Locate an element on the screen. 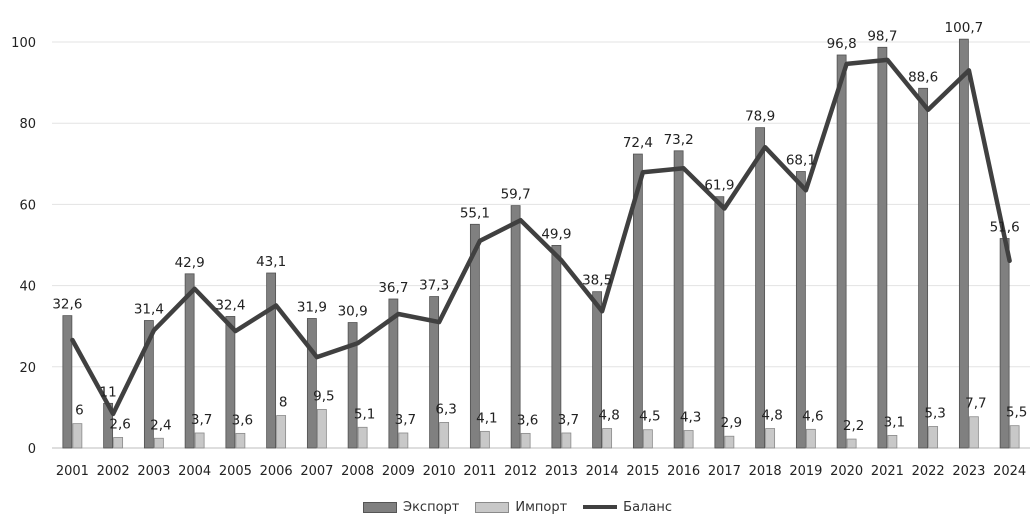  export-data-label: 32,6 is located at coordinates (67, 305).